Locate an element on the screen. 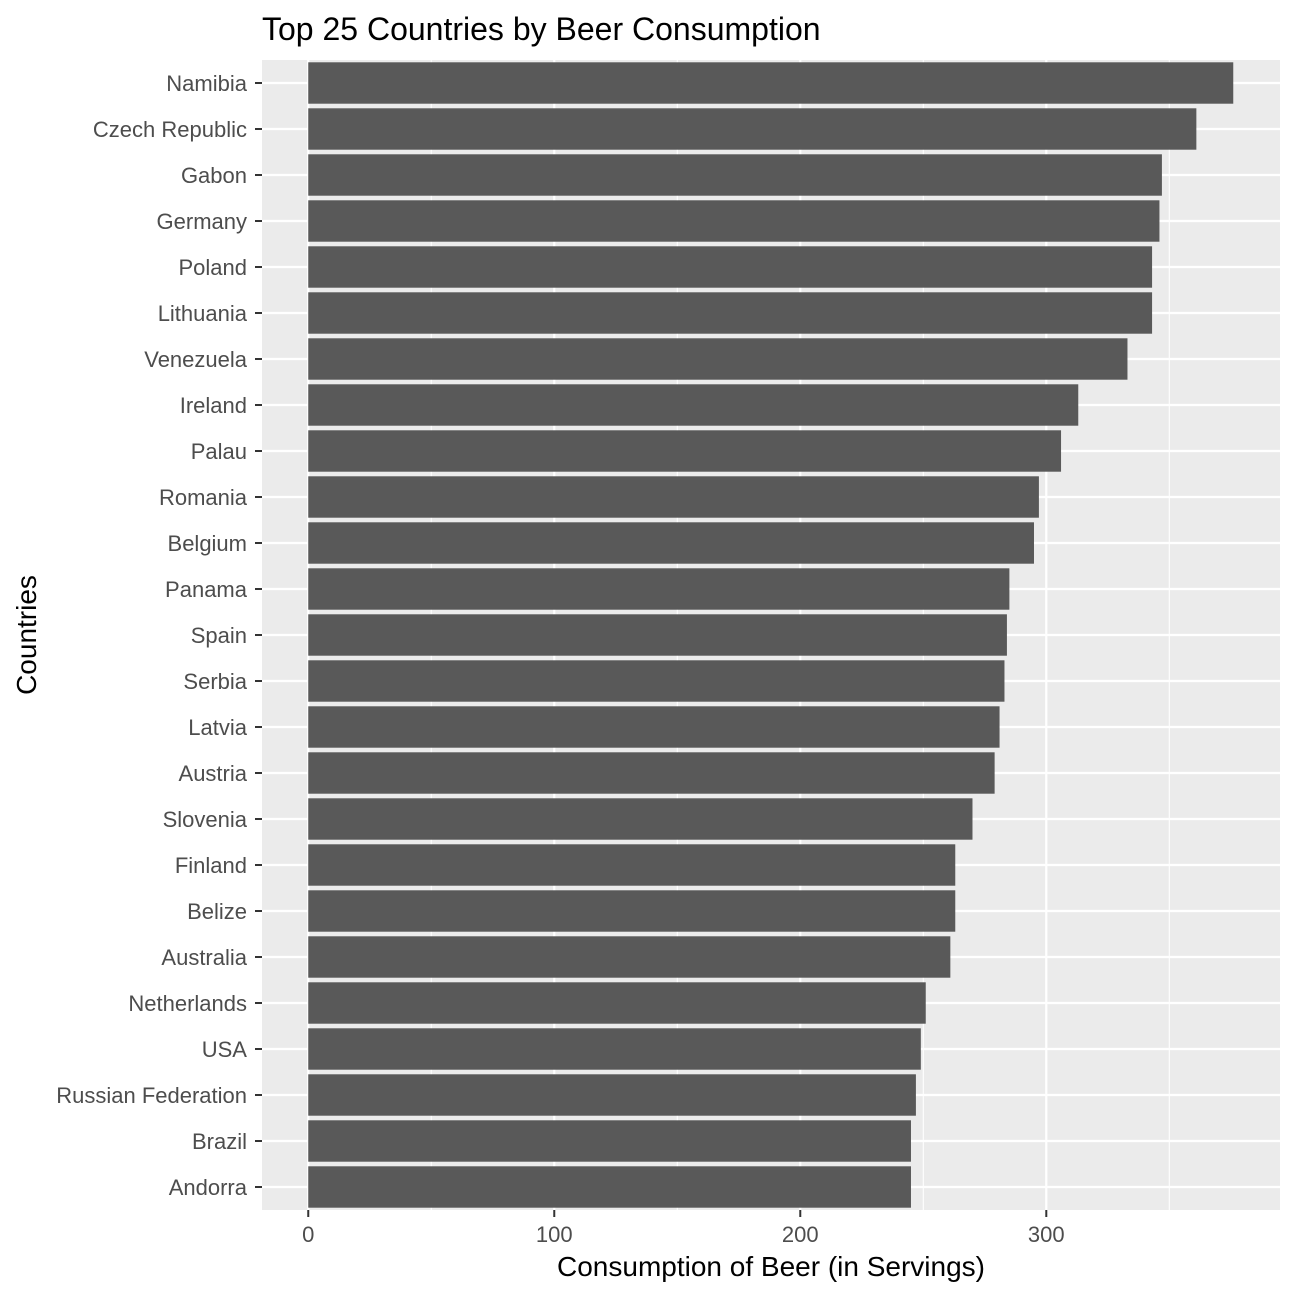 The width and height of the screenshot is (1296, 1296). bar-serbia is located at coordinates (656, 681).